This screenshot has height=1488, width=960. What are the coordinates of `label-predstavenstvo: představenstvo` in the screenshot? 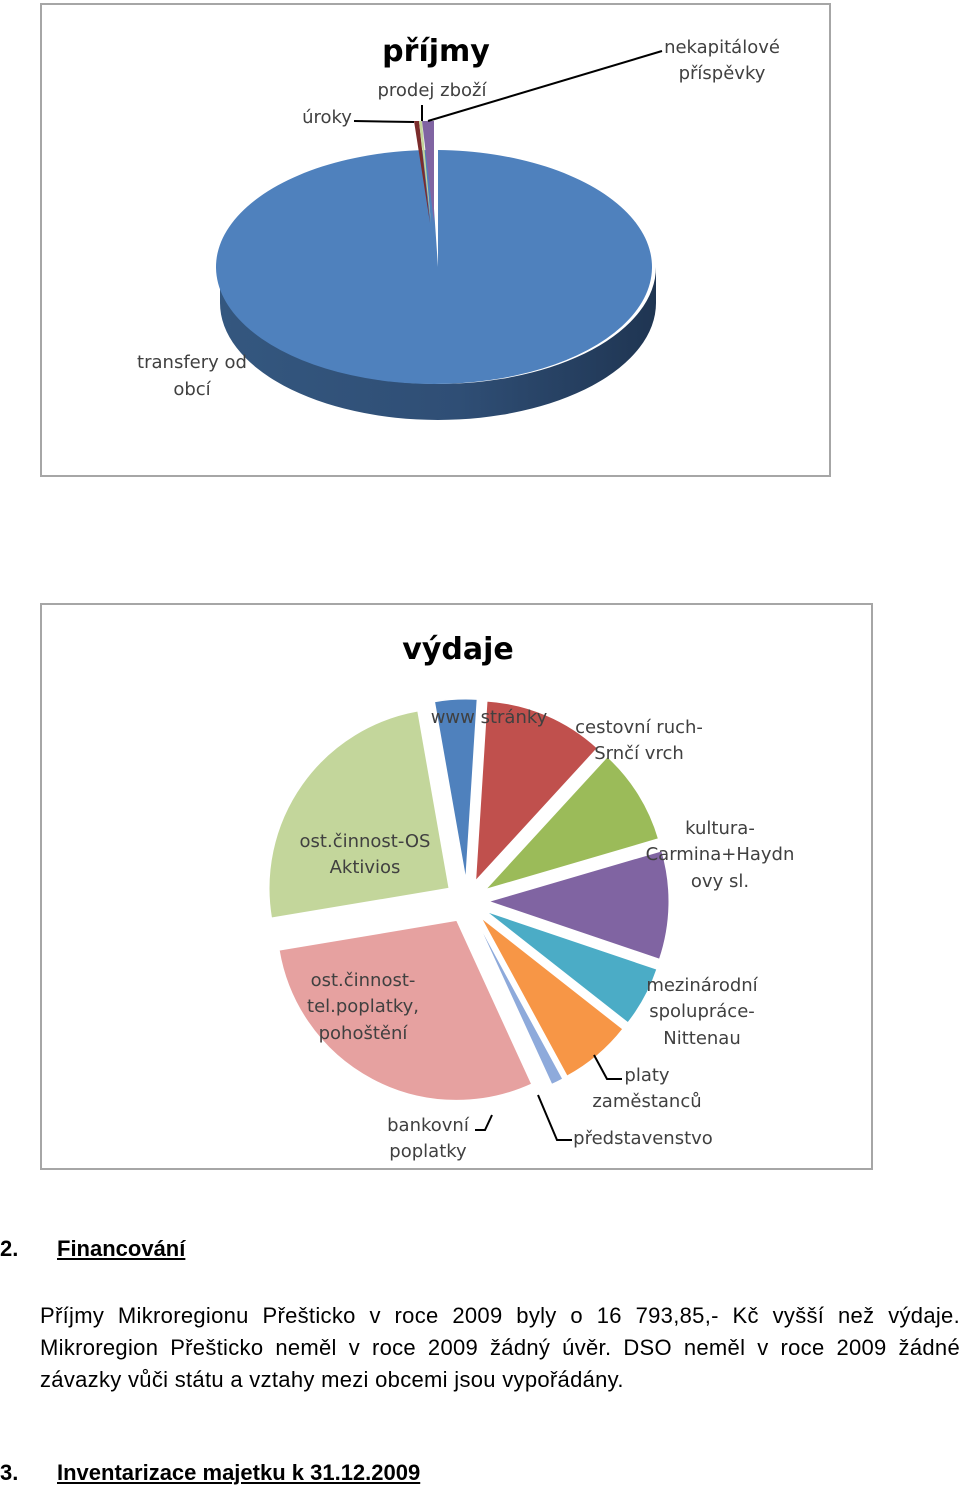 It's located at (643, 1138).